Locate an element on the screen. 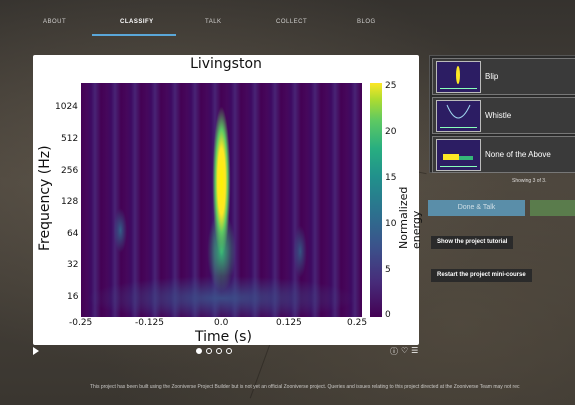 The width and height of the screenshot is (575, 405). none-thumbnail-icon is located at coordinates (458, 155).